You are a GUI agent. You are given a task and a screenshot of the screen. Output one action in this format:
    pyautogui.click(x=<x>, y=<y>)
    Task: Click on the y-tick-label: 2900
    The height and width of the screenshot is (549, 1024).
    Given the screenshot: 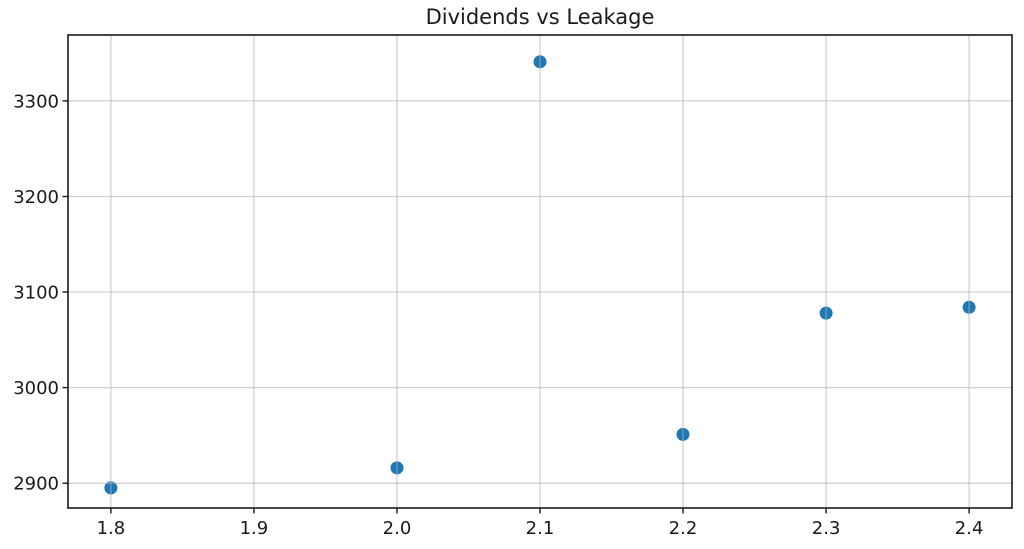 What is the action you would take?
    pyautogui.click(x=36, y=484)
    